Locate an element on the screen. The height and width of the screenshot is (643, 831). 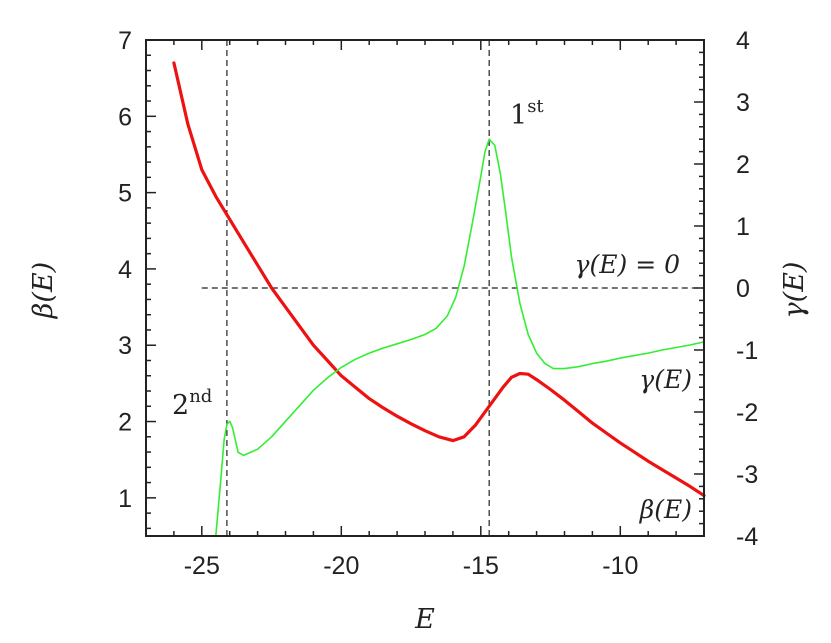
y2-tick-label: -1 is located at coordinates (747, 351).